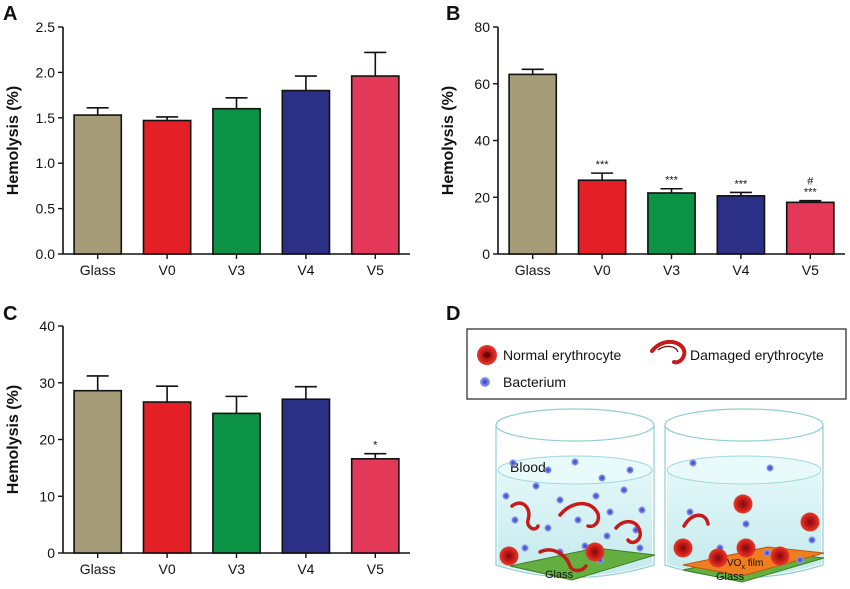  Describe the element at coordinates (656, 364) in the screenshot. I see `legend-box` at that location.